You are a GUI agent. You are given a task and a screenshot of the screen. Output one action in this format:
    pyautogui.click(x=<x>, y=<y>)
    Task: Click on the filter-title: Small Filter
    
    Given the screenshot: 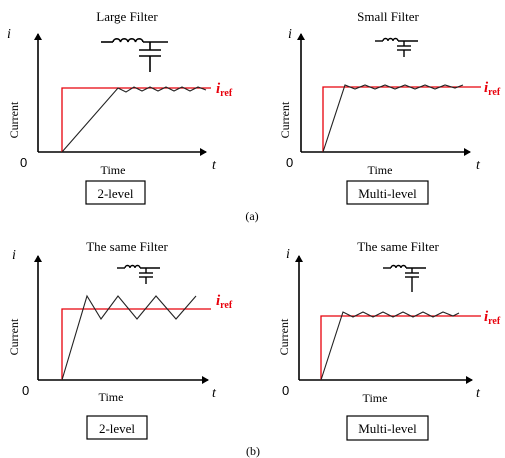 What is the action you would take?
    pyautogui.click(x=388, y=16)
    